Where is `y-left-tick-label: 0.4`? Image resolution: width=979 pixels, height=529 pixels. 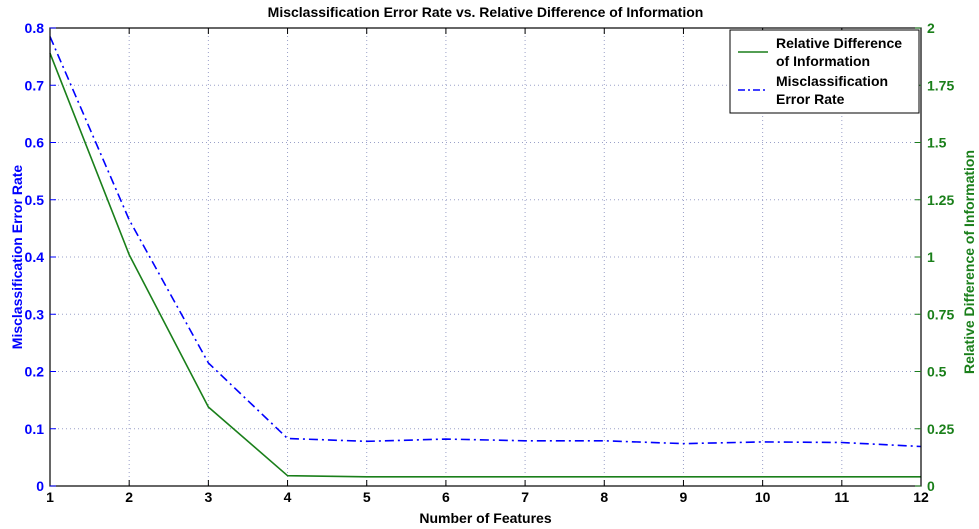
y-left-tick-label: 0.4 is located at coordinates (35, 257).